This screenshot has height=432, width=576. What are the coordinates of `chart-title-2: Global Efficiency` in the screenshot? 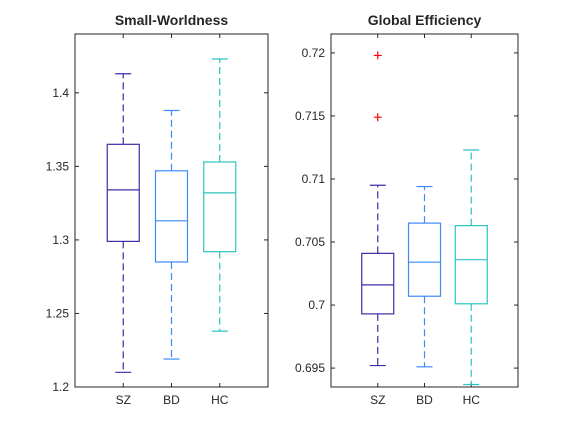 It's located at (425, 20).